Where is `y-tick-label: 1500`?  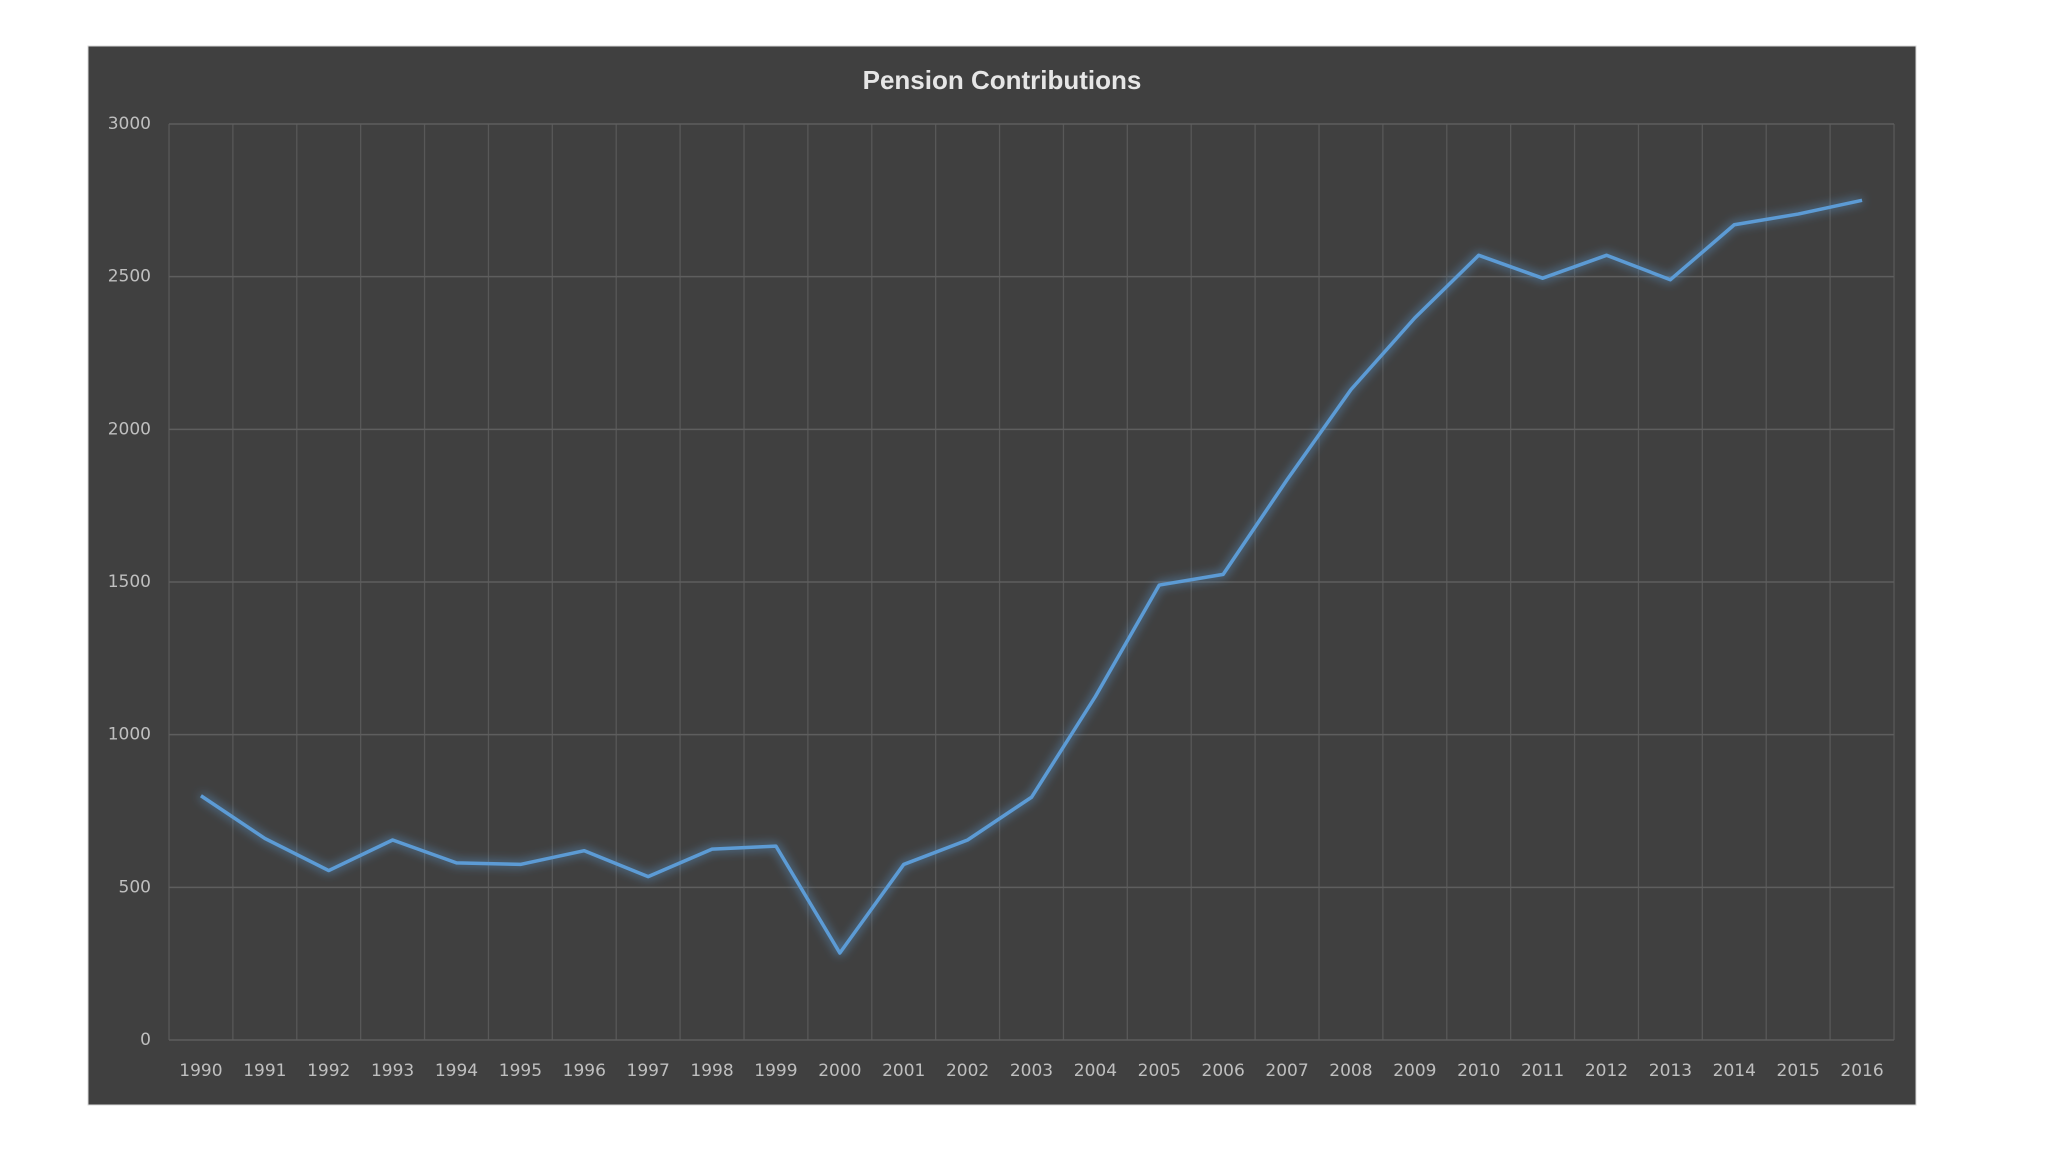 y-tick-label: 1500 is located at coordinates (129, 582).